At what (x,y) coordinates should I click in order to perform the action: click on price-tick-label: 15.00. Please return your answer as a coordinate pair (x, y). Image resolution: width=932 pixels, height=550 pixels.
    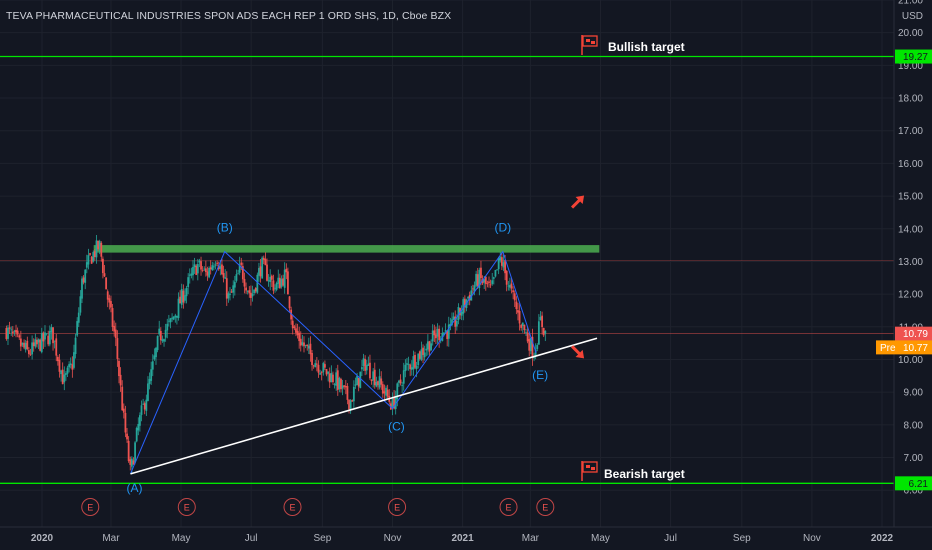
    Looking at the image, I should click on (910, 197).